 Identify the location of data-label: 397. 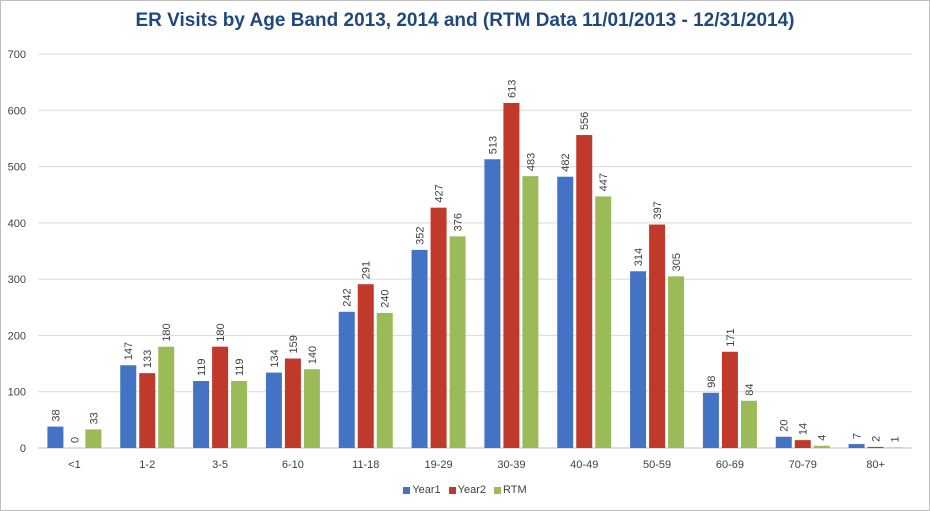
(658, 210).